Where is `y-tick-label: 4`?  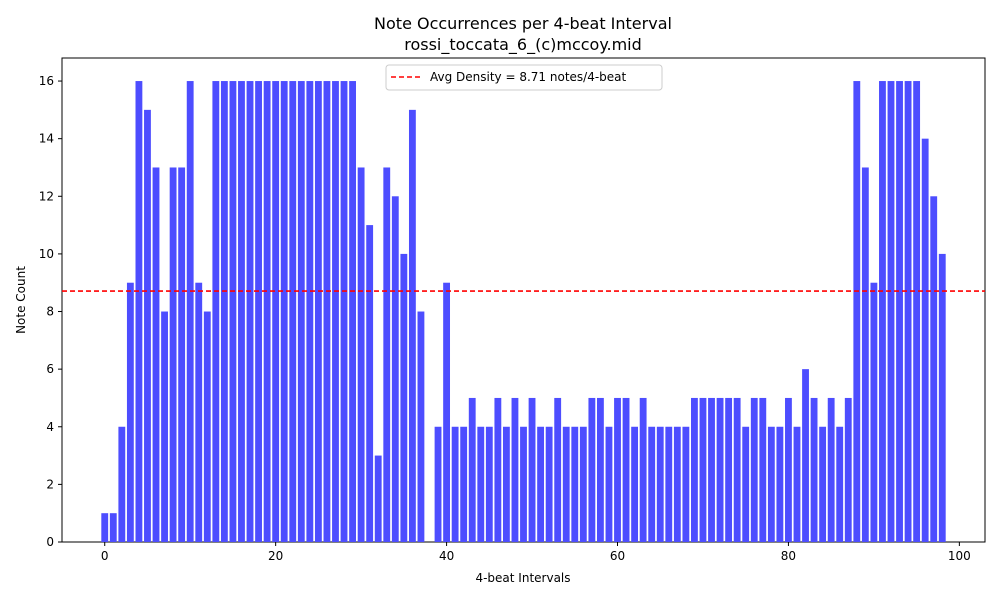
y-tick-label: 4 is located at coordinates (50, 427).